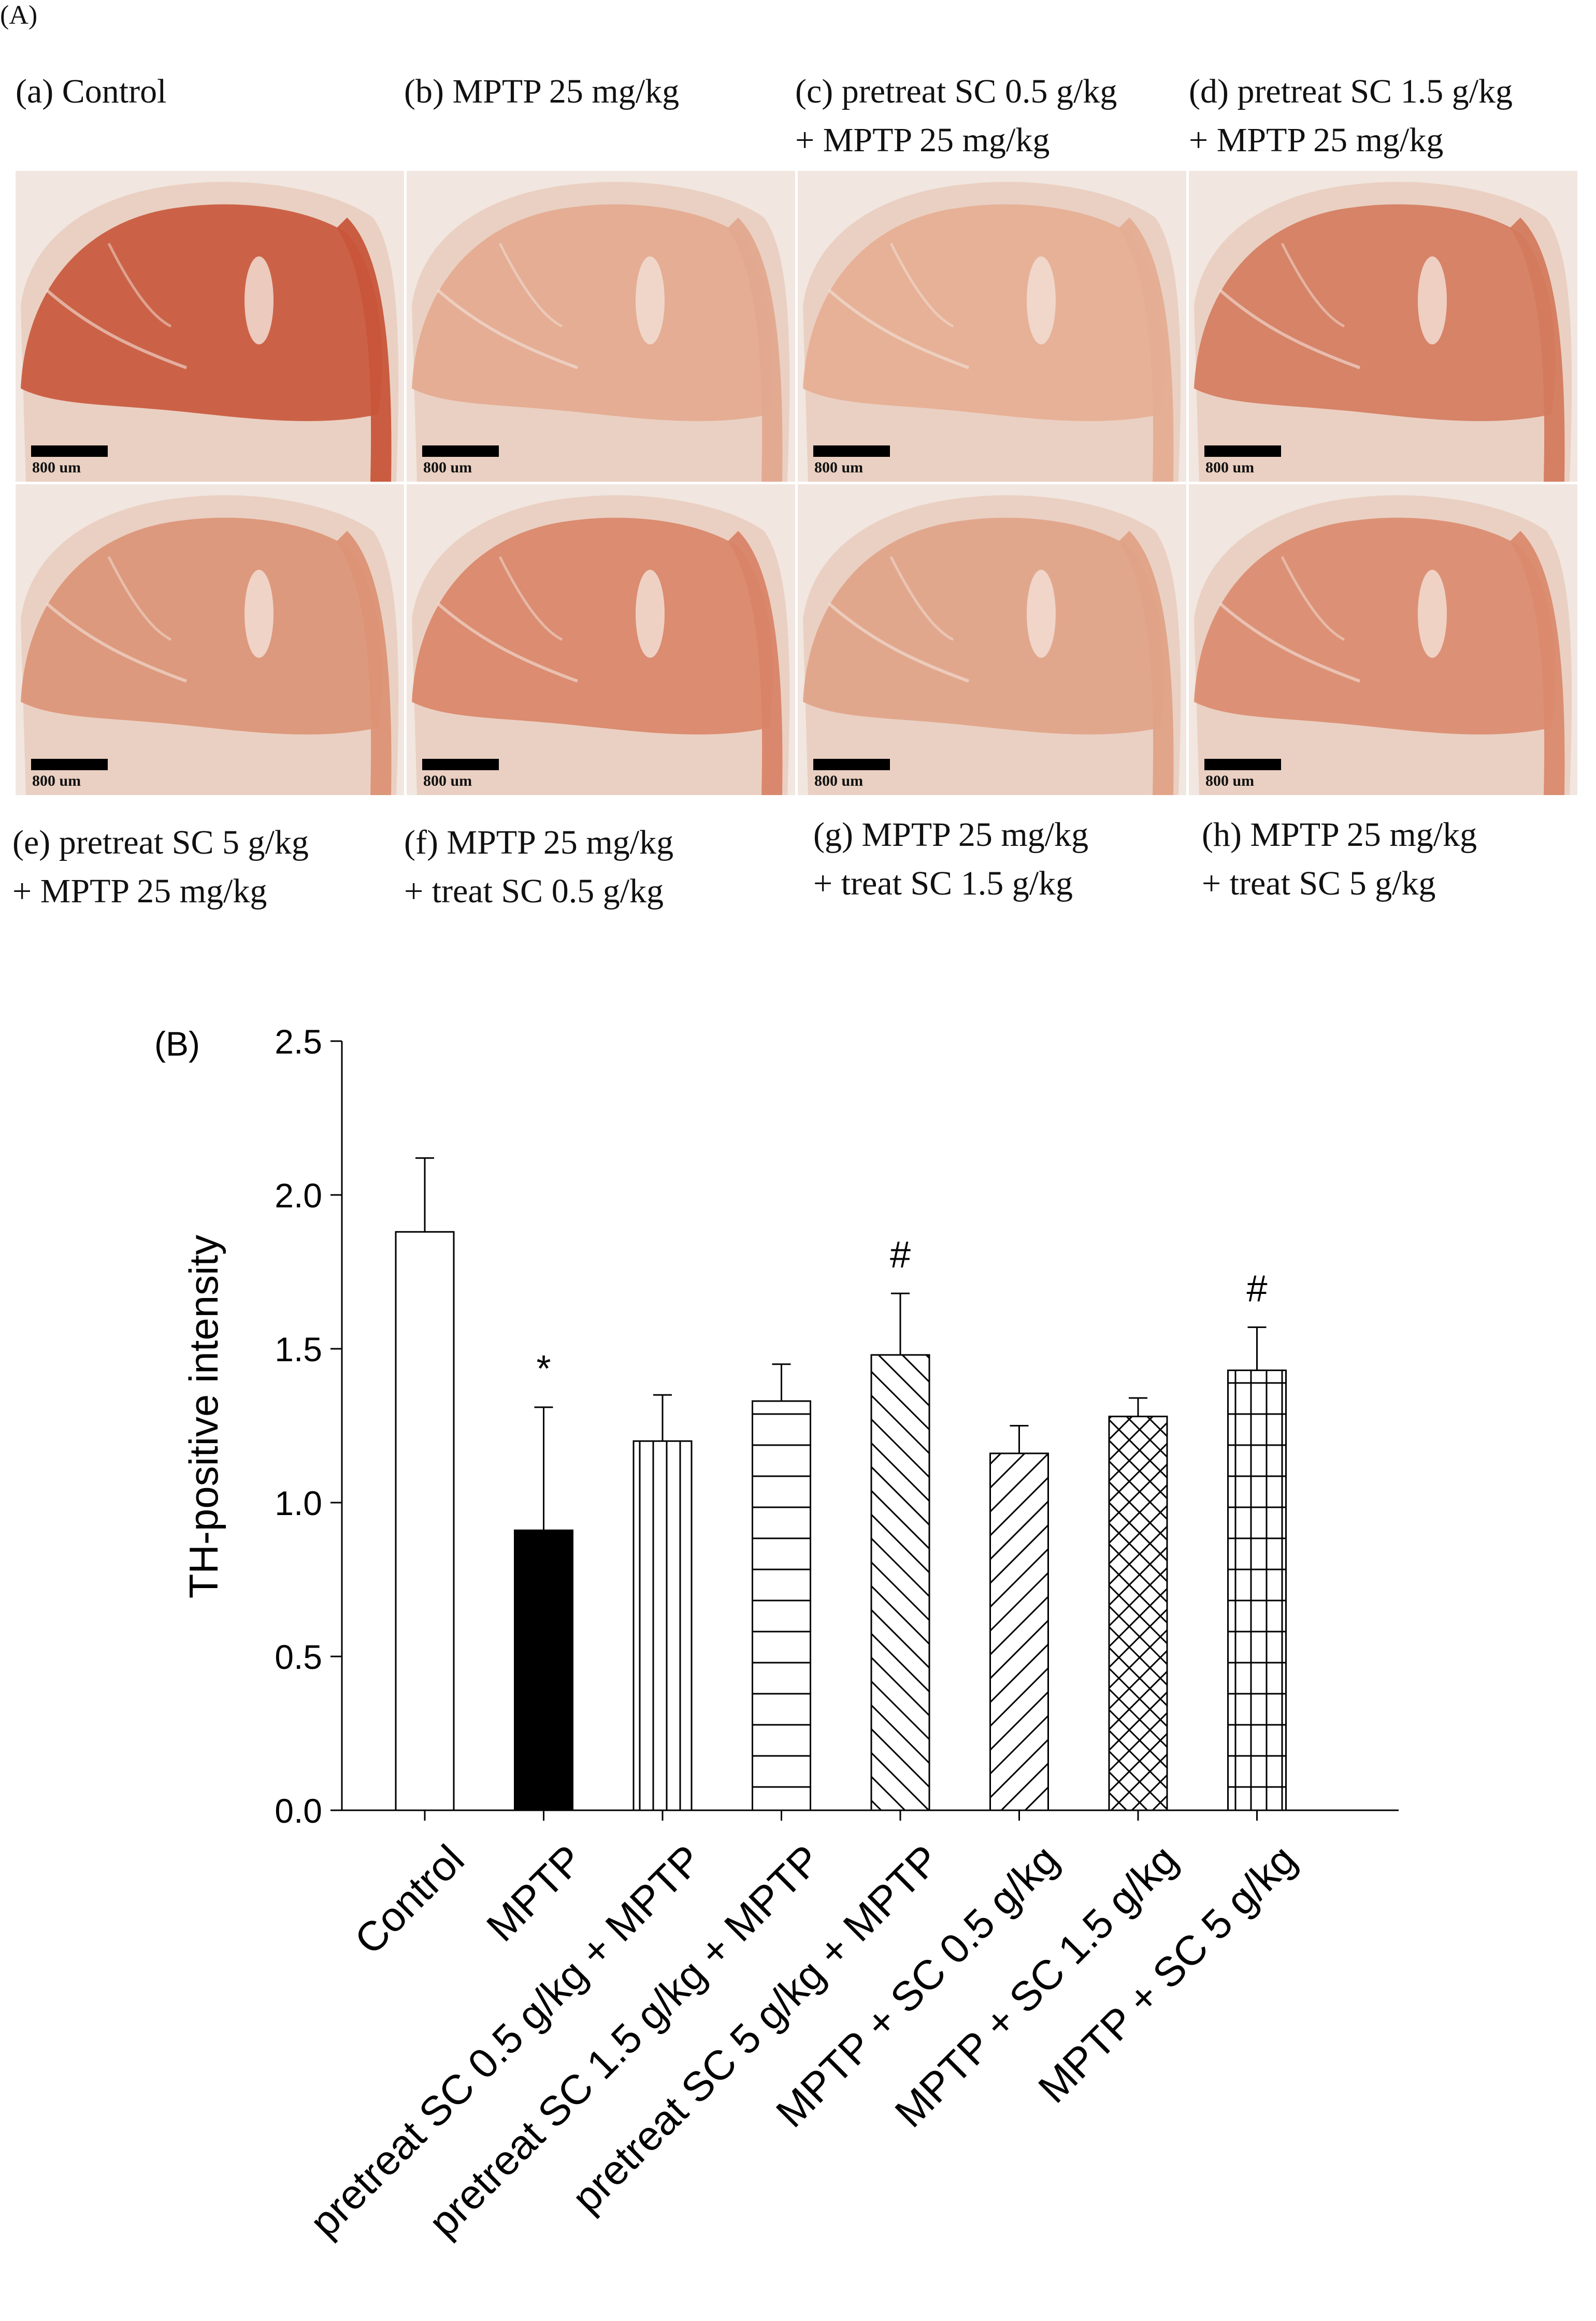 This screenshot has height=2321, width=1596. I want to click on caption-c: (c) pretreat SC 0.5 g/kg + MPTP 25 mg/kg, so click(956, 116).